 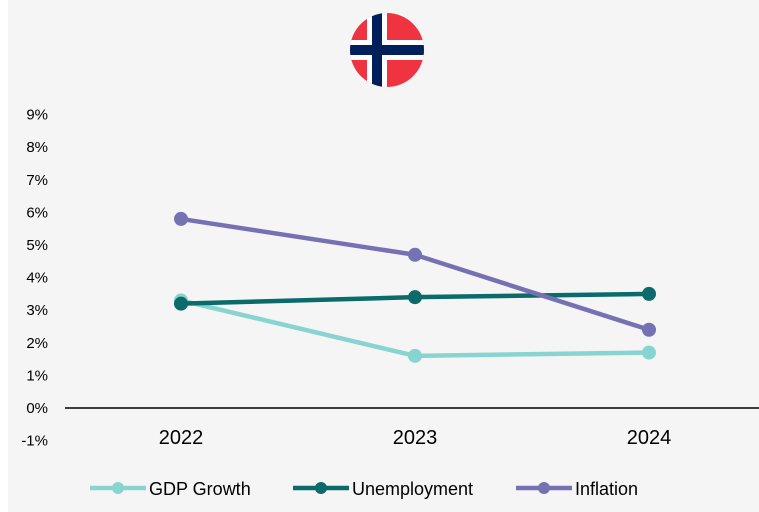 What do you see at coordinates (37, 115) in the screenshot?
I see `y-tick-label: 9%` at bounding box center [37, 115].